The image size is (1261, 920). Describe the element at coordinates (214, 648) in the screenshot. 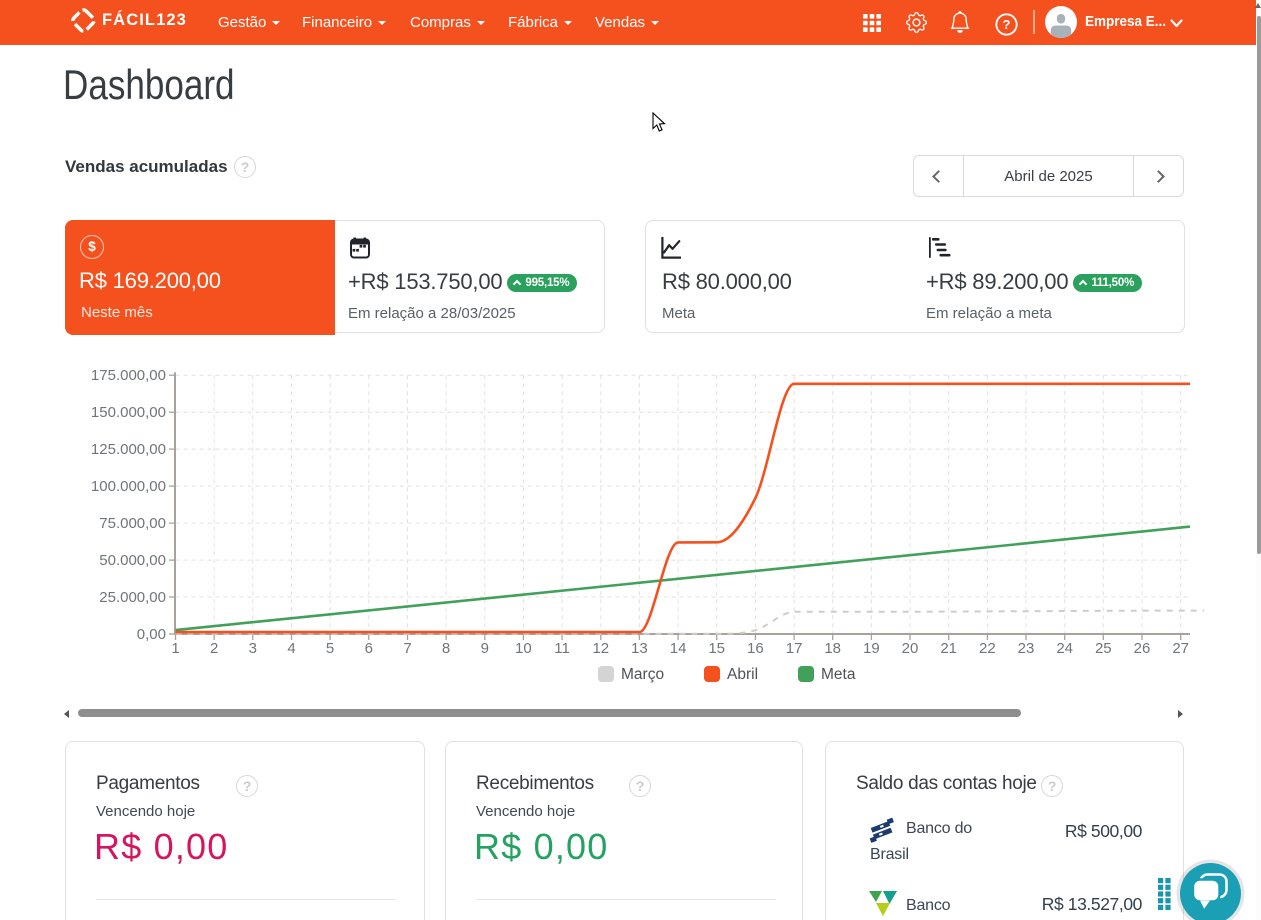

I see `svg-text: 2` at that location.